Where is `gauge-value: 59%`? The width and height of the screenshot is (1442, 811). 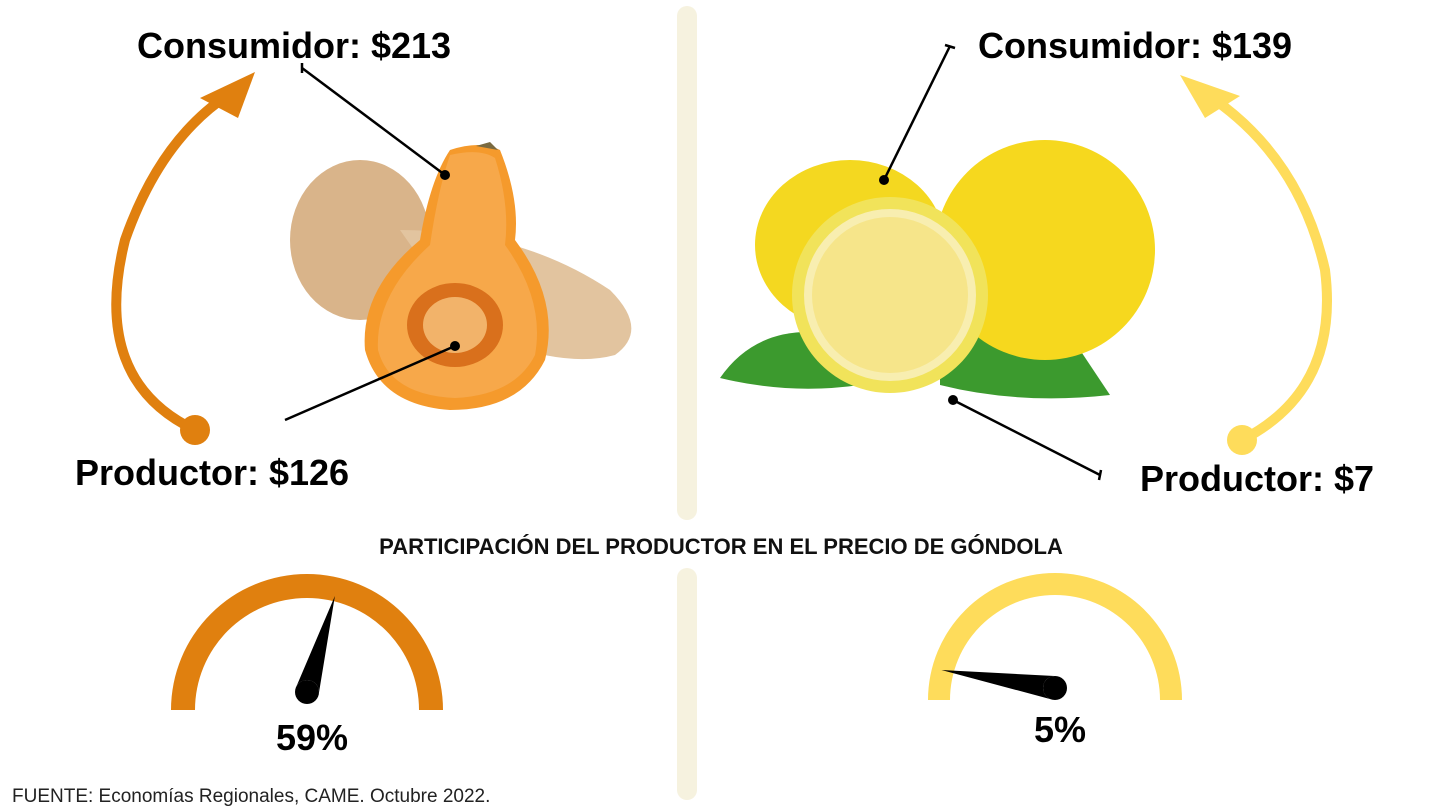 gauge-value: 59% is located at coordinates (312, 737).